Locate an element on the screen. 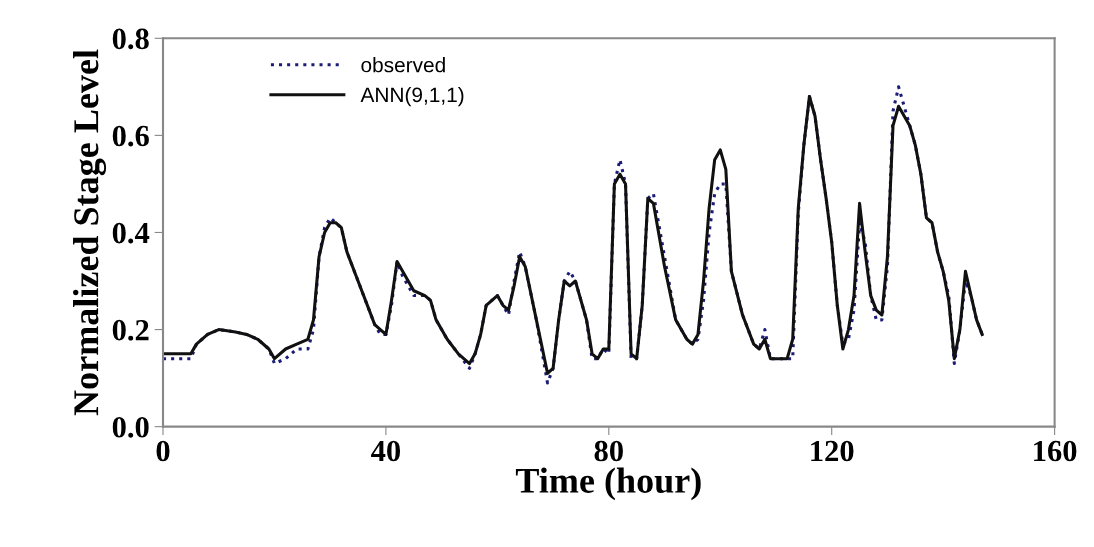  legend-label: observed is located at coordinates (403, 65).